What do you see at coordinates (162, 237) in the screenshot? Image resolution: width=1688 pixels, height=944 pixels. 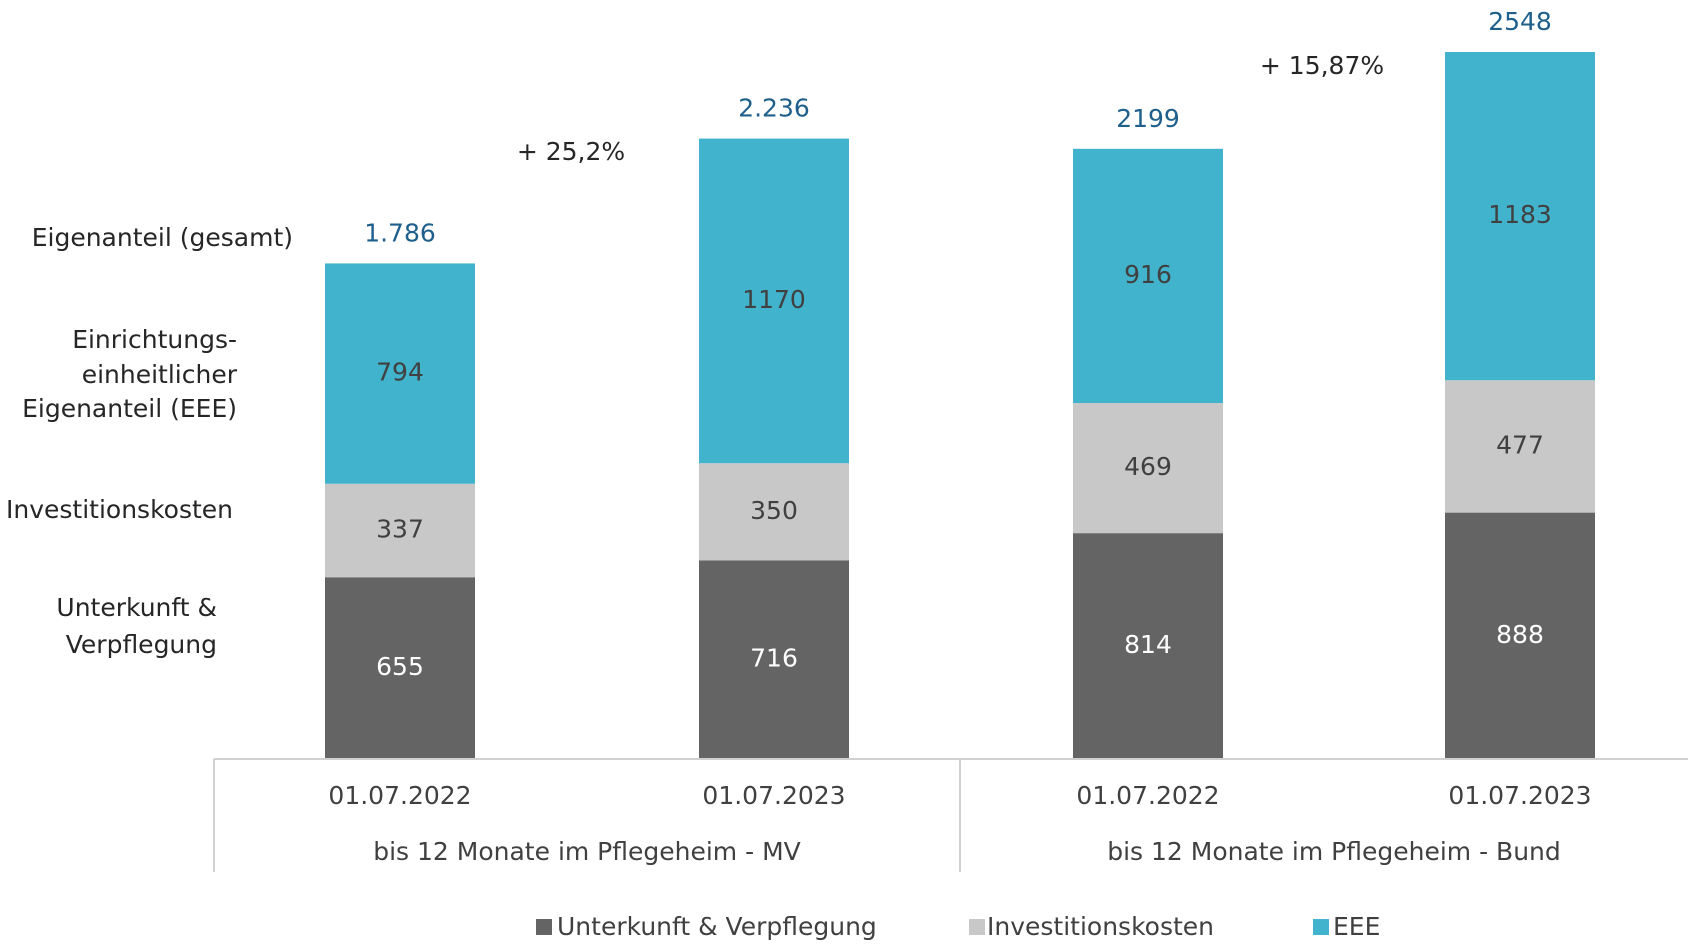 I see `side-label: Eigenanteil (gesamt)` at bounding box center [162, 237].